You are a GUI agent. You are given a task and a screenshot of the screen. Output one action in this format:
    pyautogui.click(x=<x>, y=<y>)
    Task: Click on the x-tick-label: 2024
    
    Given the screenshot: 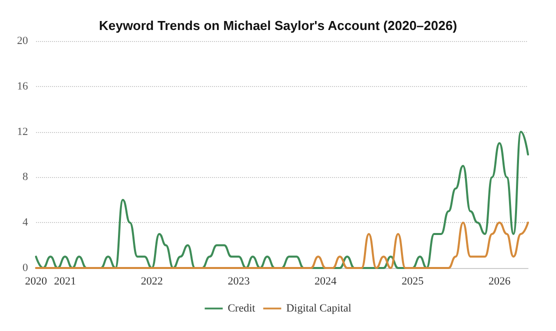 What is the action you would take?
    pyautogui.click(x=326, y=282)
    